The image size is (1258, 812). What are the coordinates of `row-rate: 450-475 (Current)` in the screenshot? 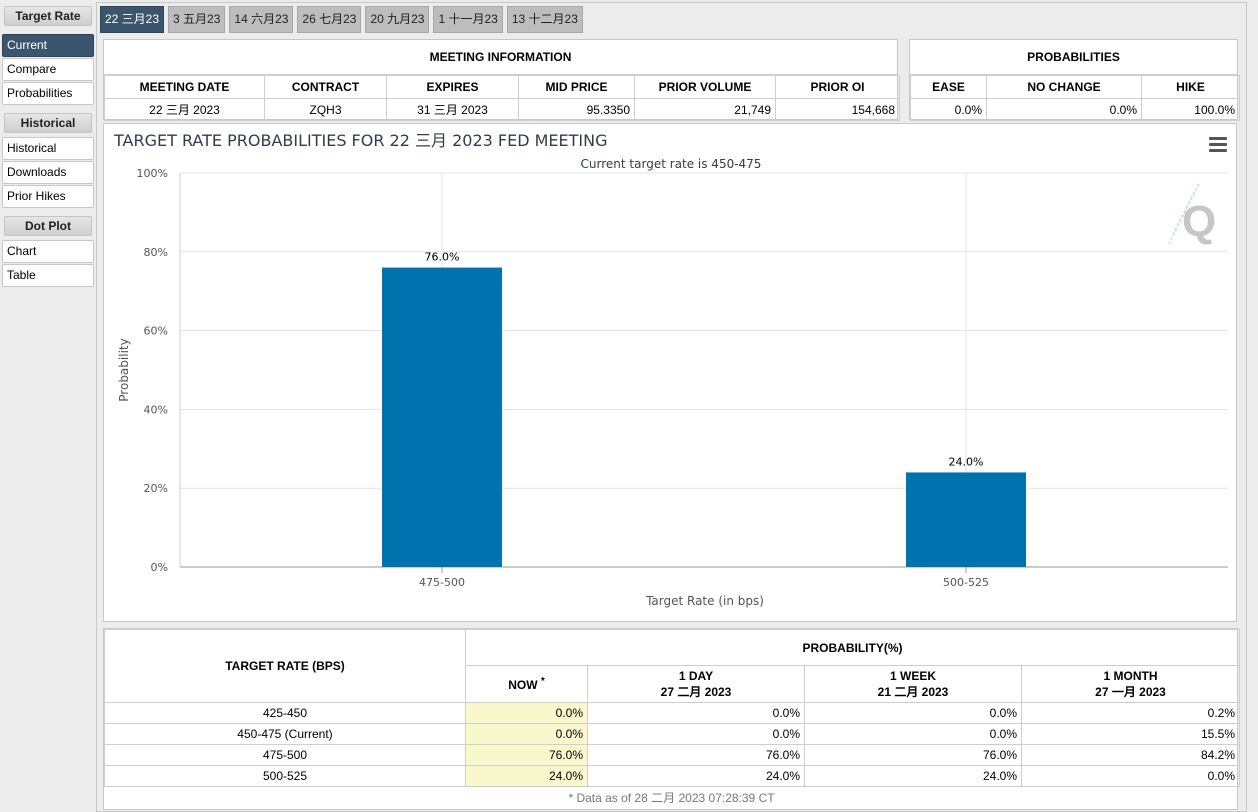 It's located at (285, 734).